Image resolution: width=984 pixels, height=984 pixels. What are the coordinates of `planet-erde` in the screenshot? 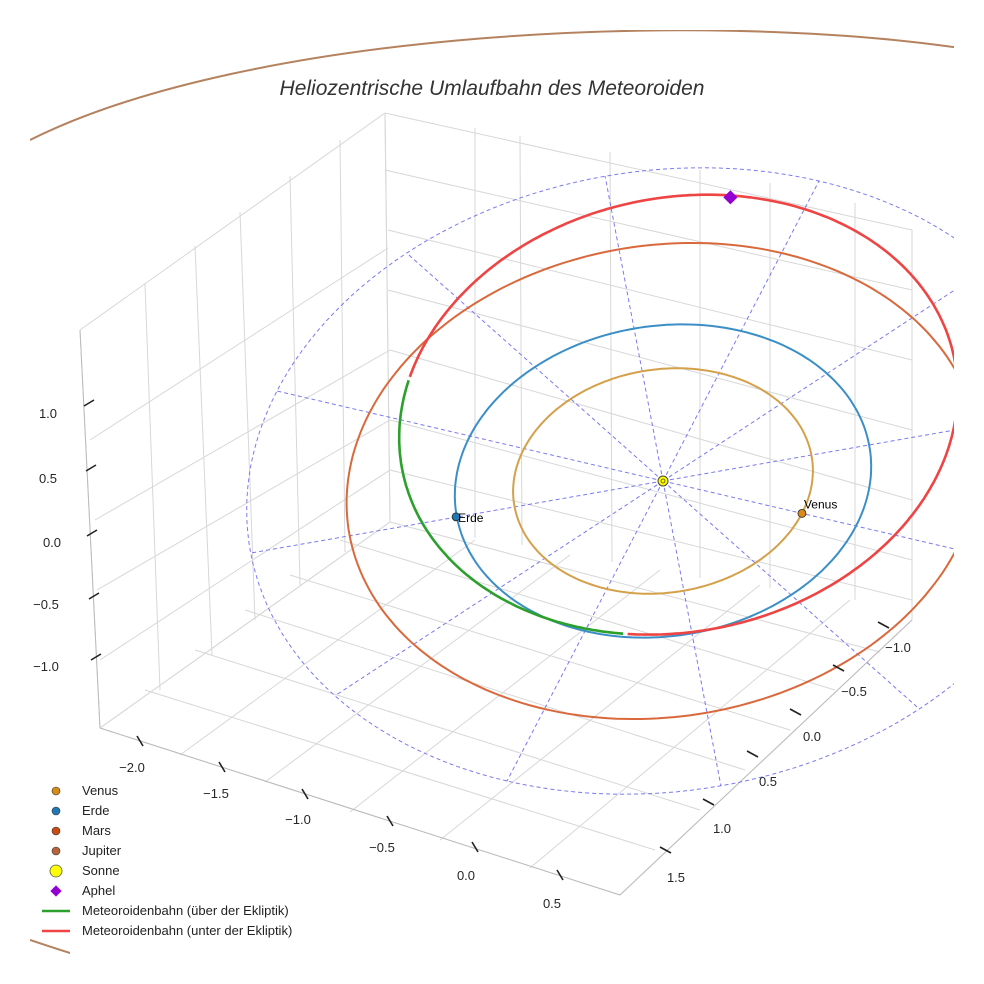 It's located at (456, 517).